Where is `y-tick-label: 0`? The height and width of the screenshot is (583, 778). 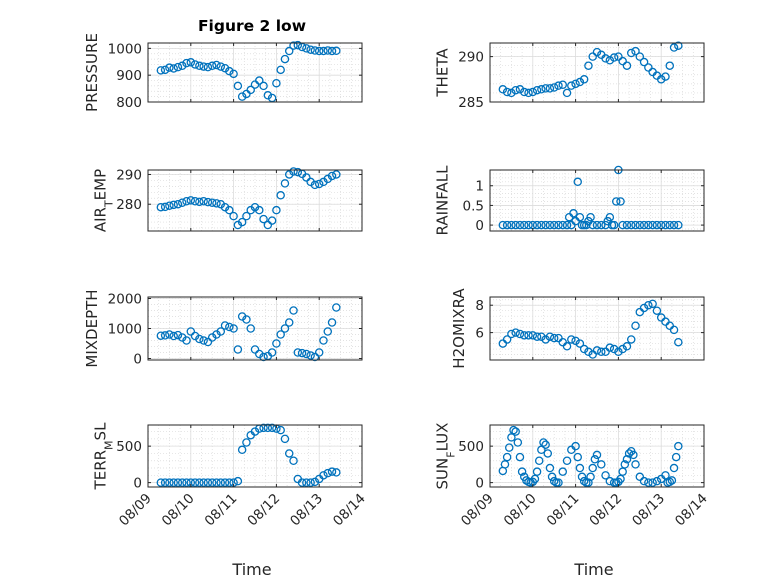
y-tick-label: 0 is located at coordinates (479, 226).